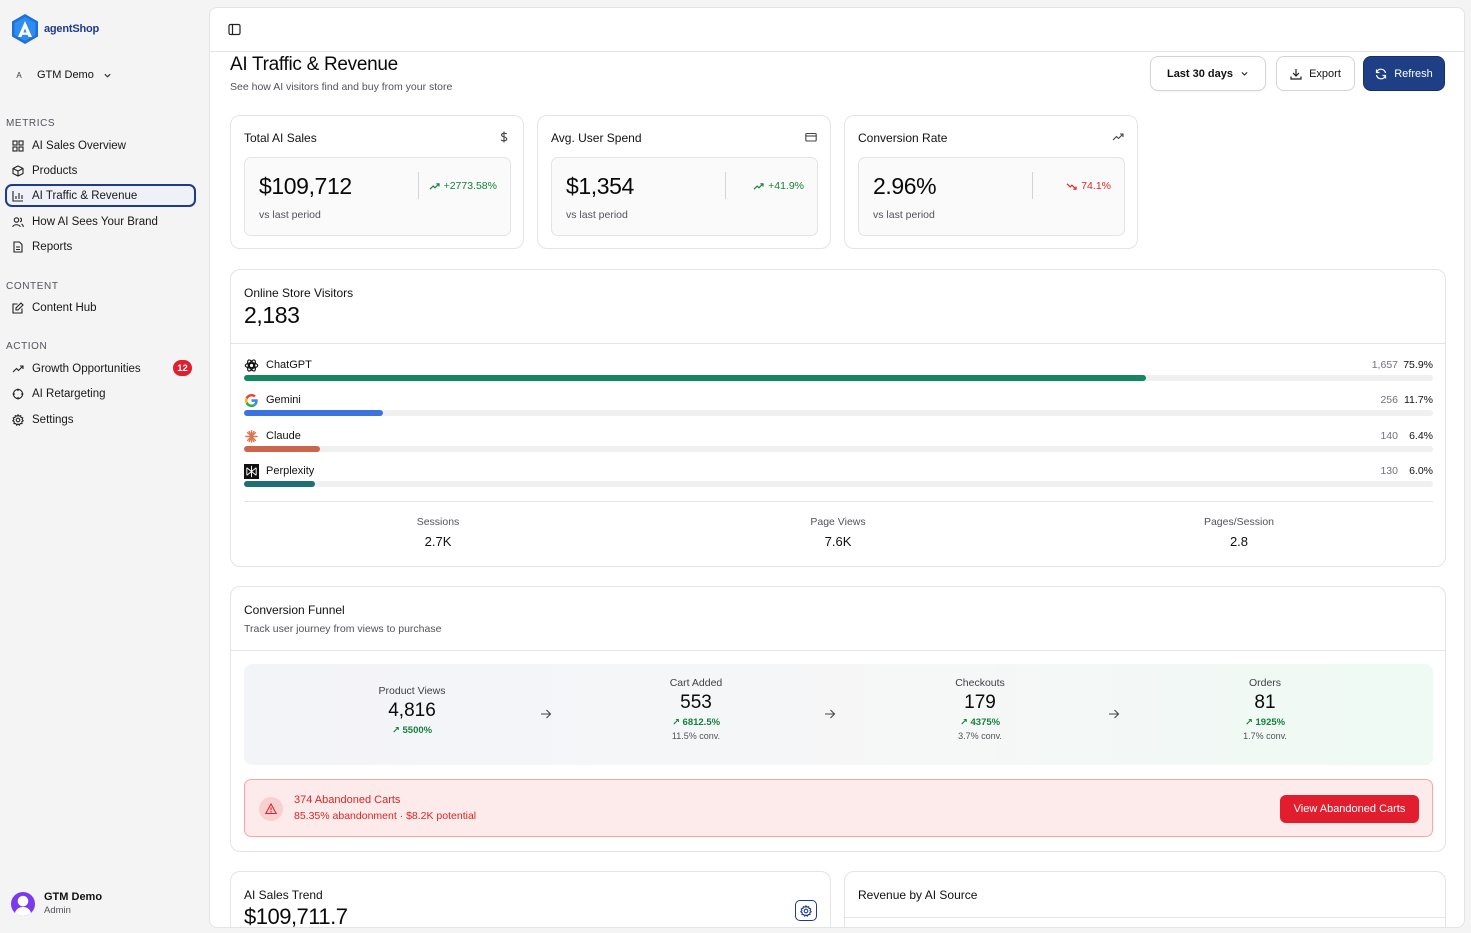 This screenshot has height=933, width=1471. Describe the element at coordinates (1265, 736) in the screenshot. I see `funnel-step-conversion: 1.7% conv.` at that location.